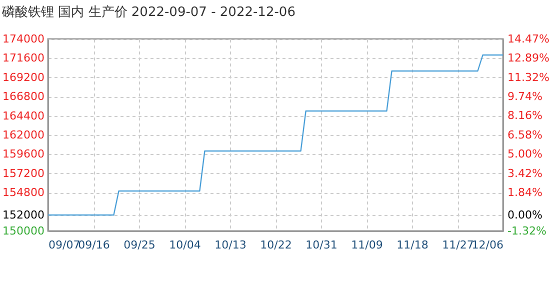 This screenshot has width=560, height=300. Describe the element at coordinates (185, 245) in the screenshot. I see `x-tick-label: 10/04` at that location.